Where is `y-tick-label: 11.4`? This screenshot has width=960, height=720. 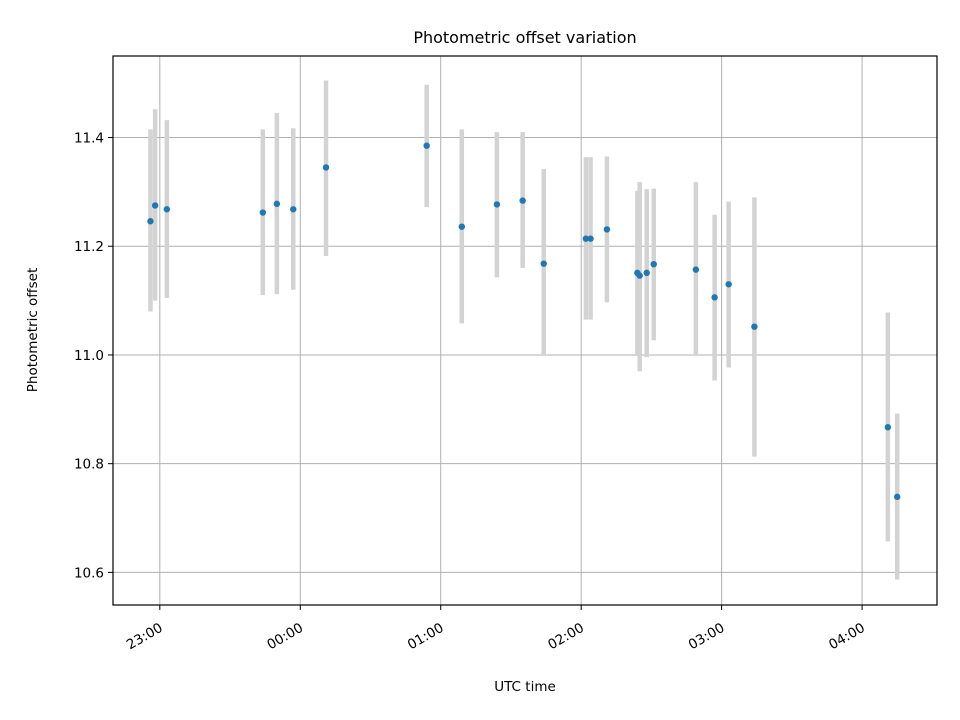
y-tick-label: 11.4 is located at coordinates (89, 139).